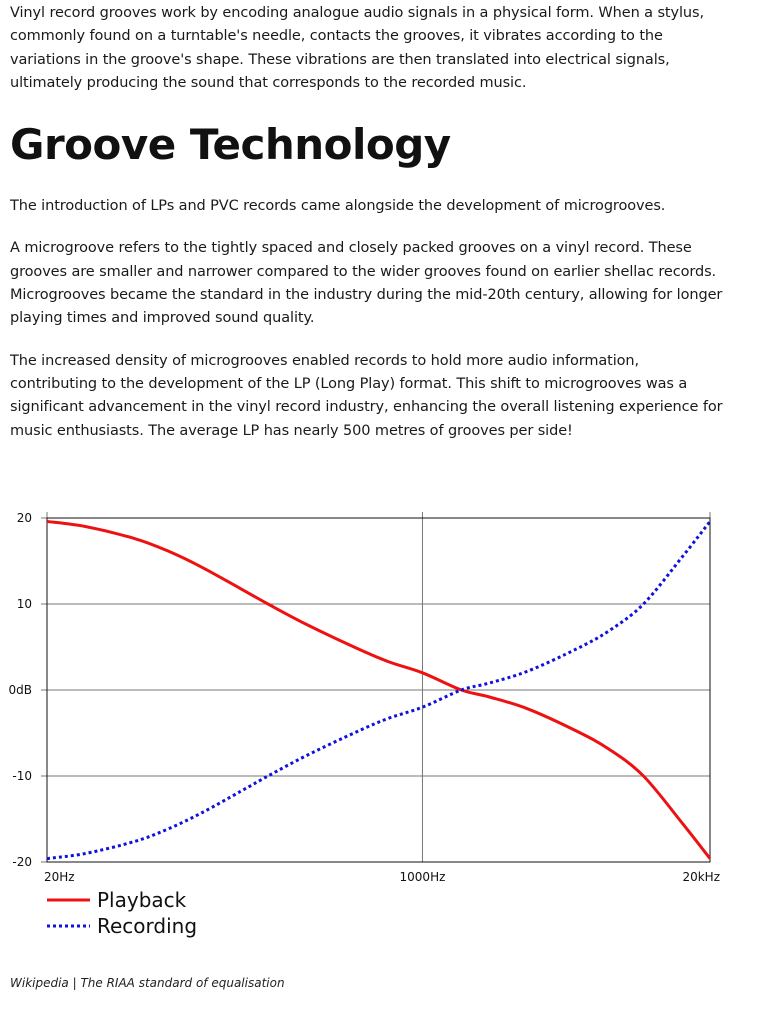 Image resolution: width=768 pixels, height=1024 pixels. I want to click on y-tick-label: 0dB, so click(20, 690).